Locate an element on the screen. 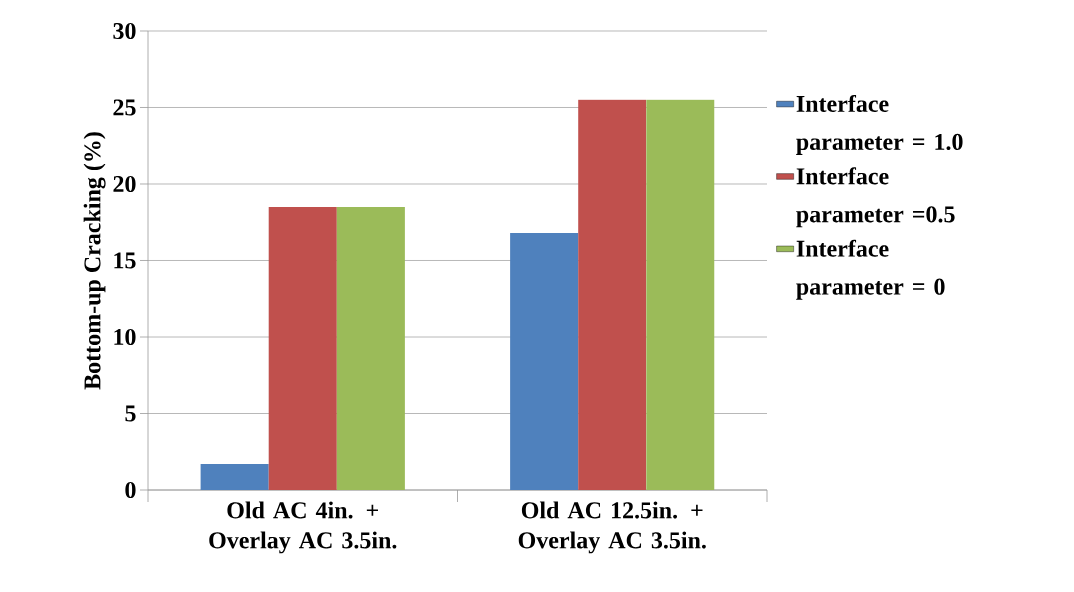  legend-label: Interface parameter =0.5 is located at coordinates (875, 197).